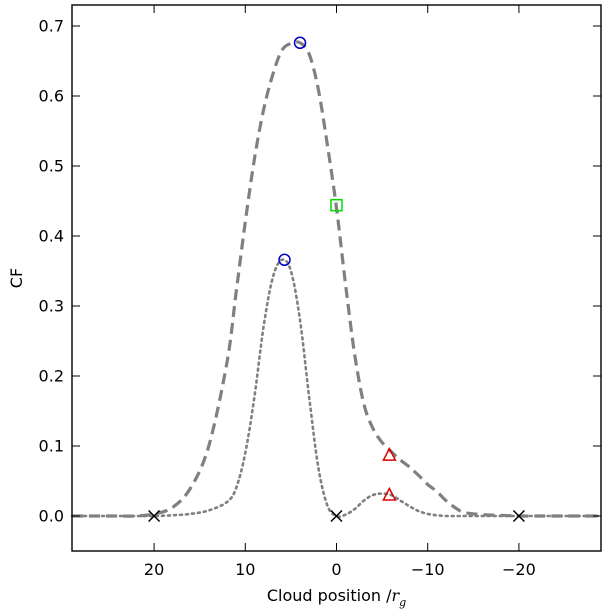  I want to click on y-tick-label: 0.2, so click(51, 376).